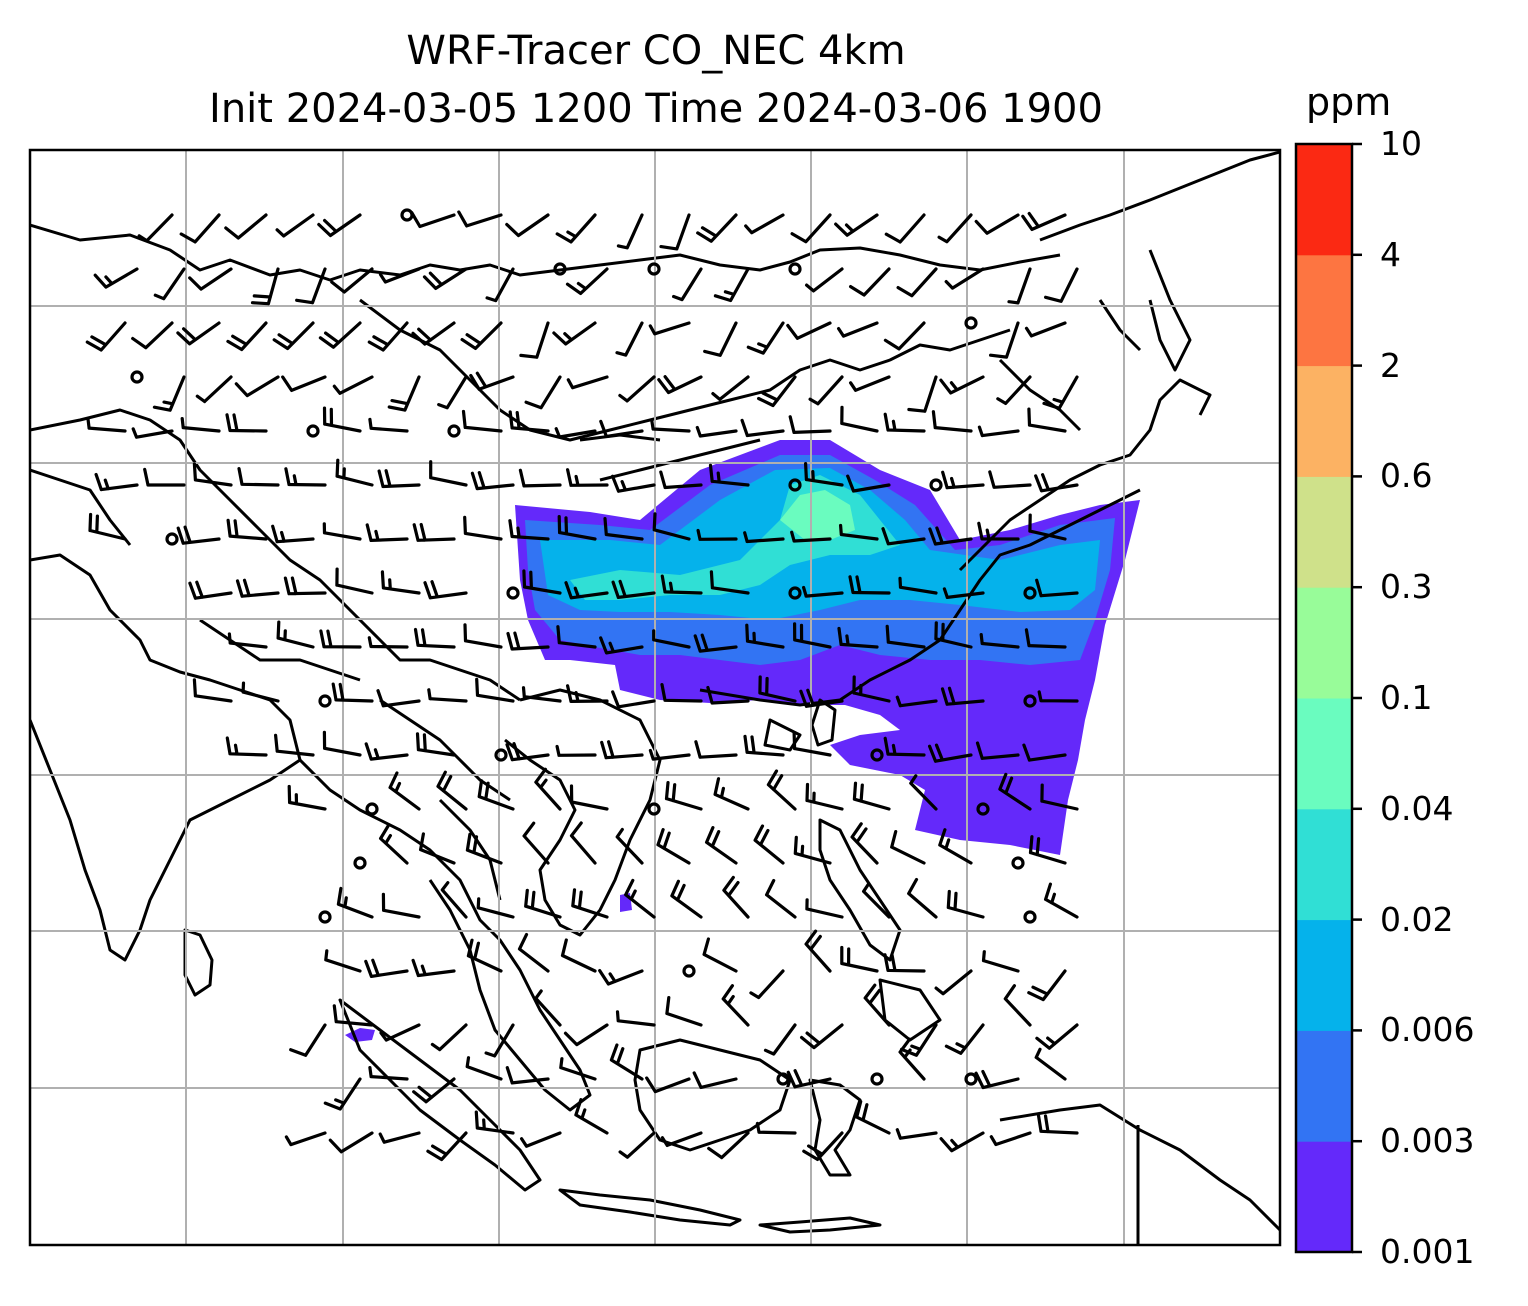 Image resolution: width=1528 pixels, height=1306 pixels. I want to click on coastline-india, so click(166, 757).